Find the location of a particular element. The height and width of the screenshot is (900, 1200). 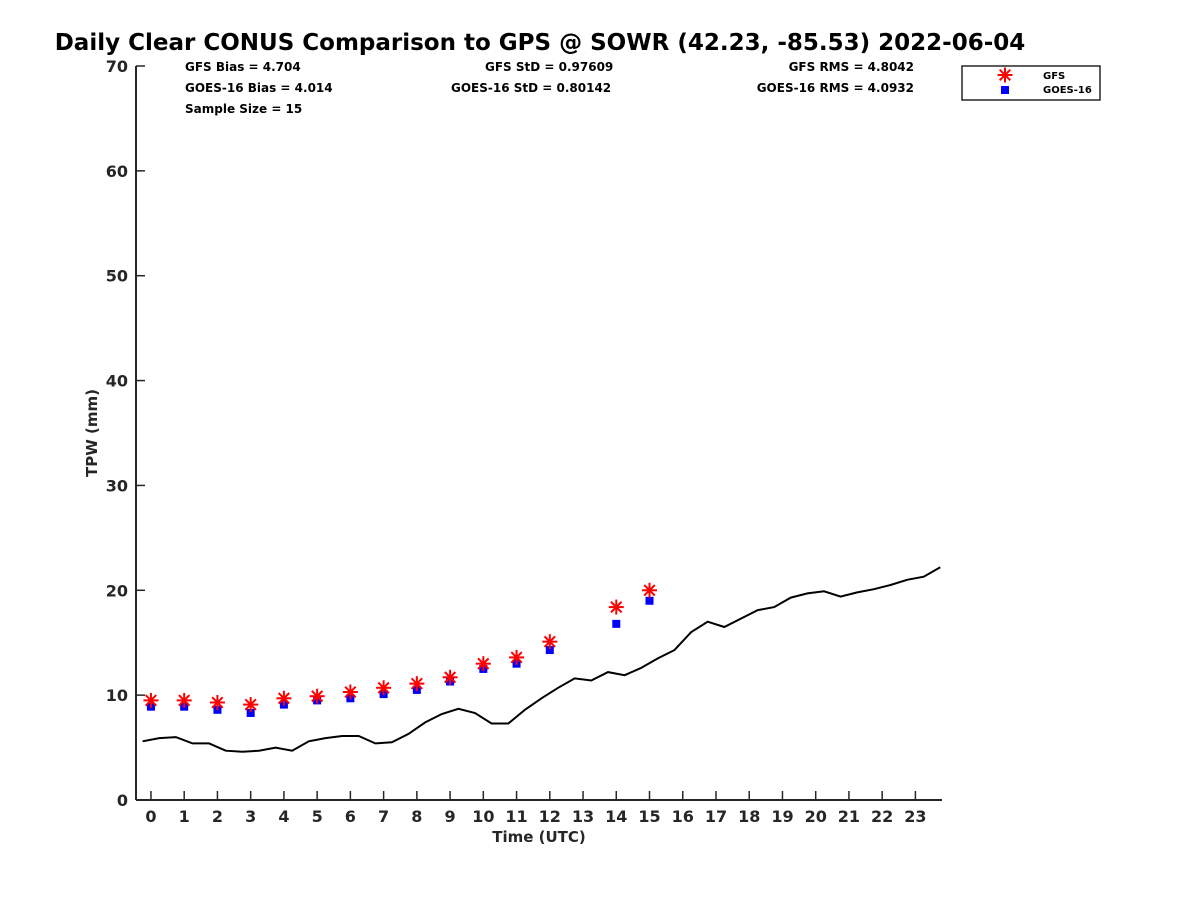

legend-gfs-asterisk-stroke is located at coordinates (1005, 75).